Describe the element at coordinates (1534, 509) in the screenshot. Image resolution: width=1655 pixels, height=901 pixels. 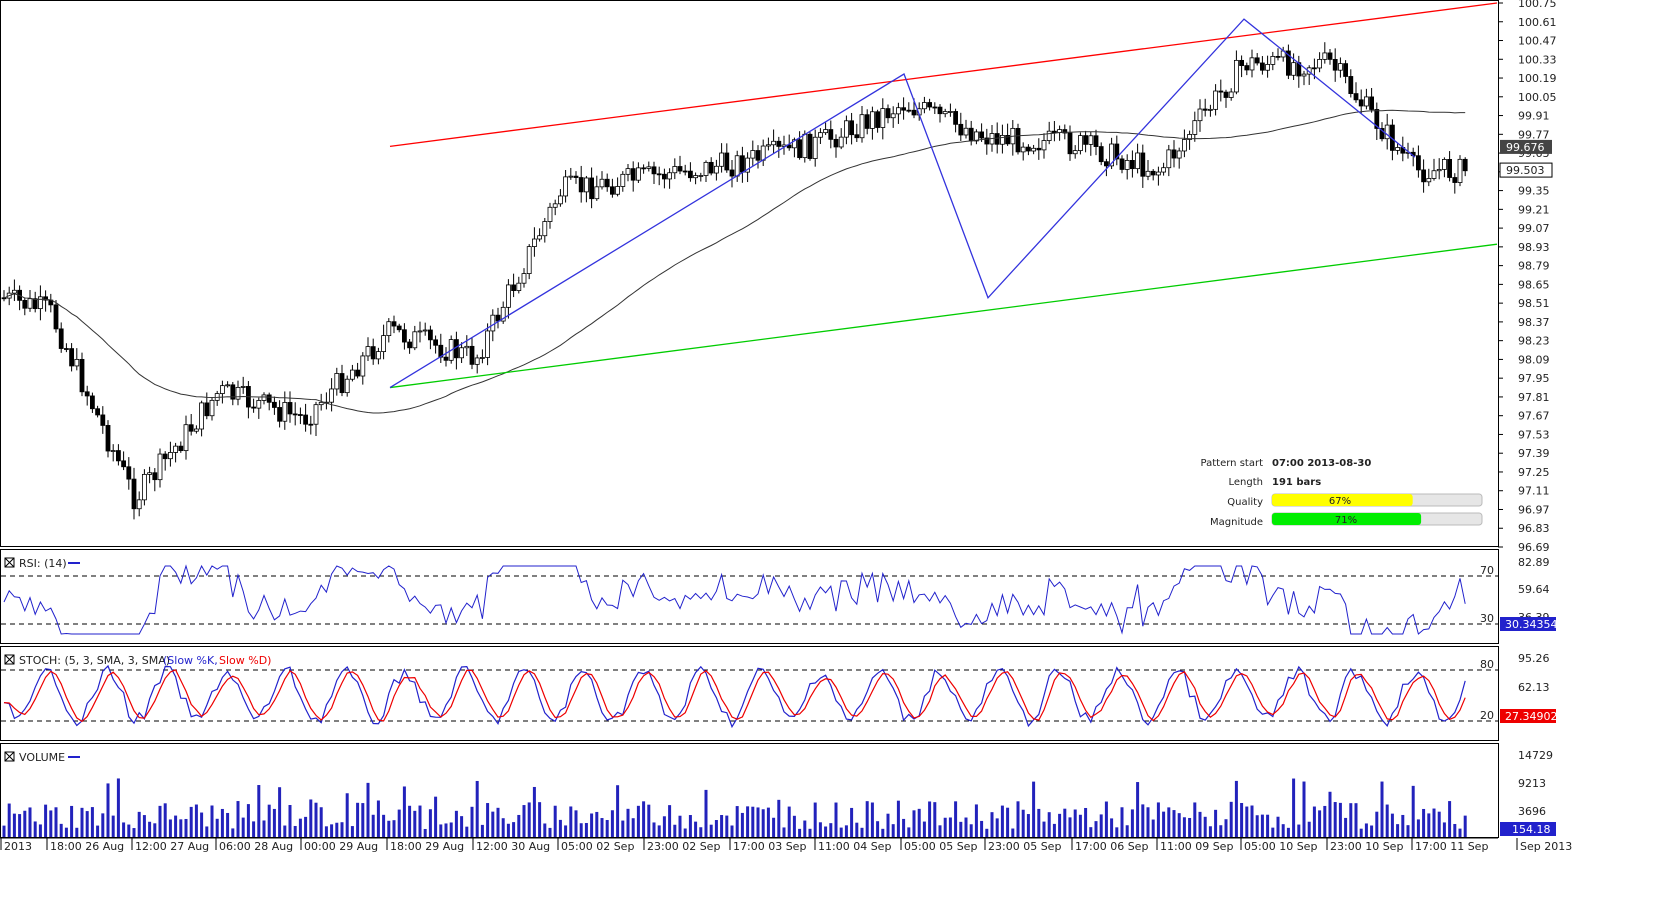
I see `price-tick-label: 96.97` at that location.